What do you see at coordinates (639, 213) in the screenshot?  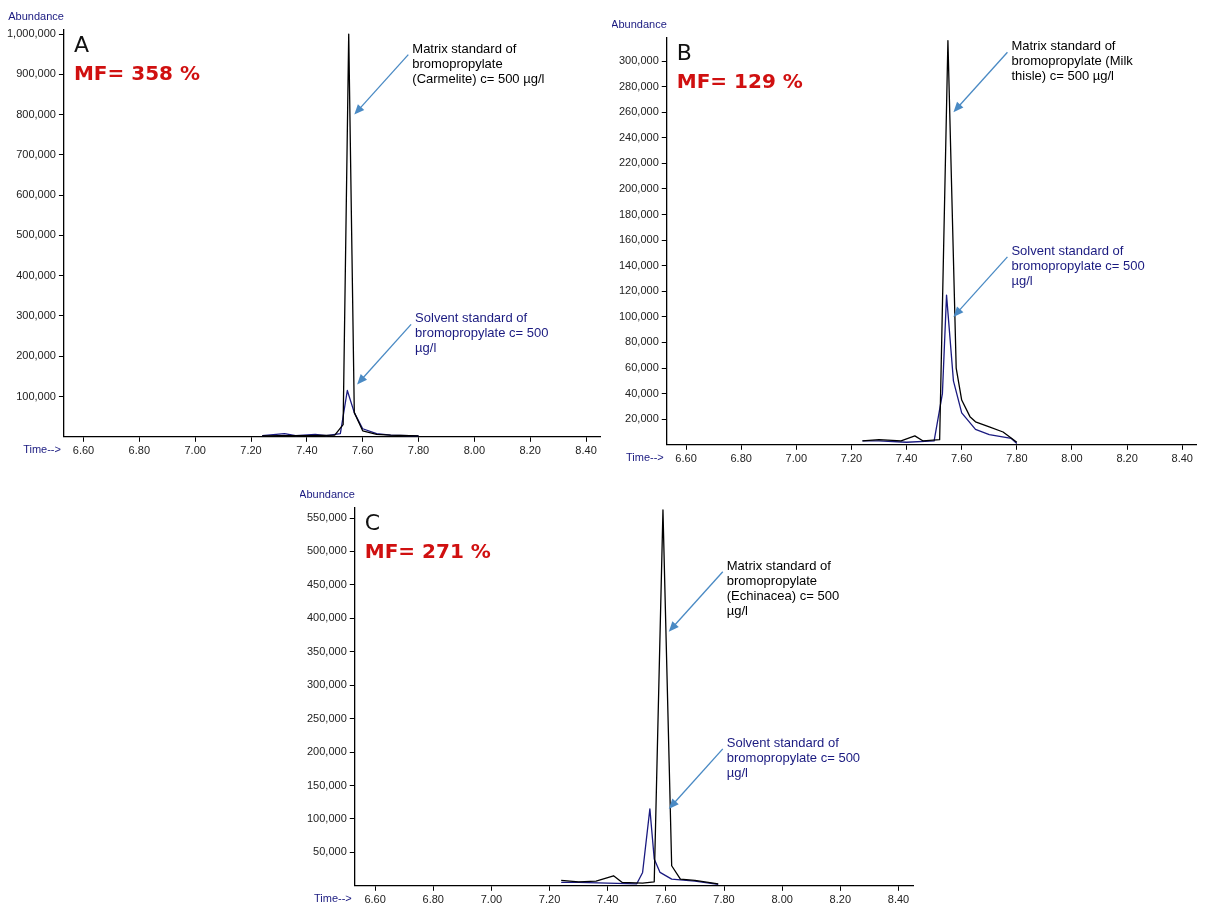 I see `y-tick-label: 180,000` at bounding box center [639, 213].